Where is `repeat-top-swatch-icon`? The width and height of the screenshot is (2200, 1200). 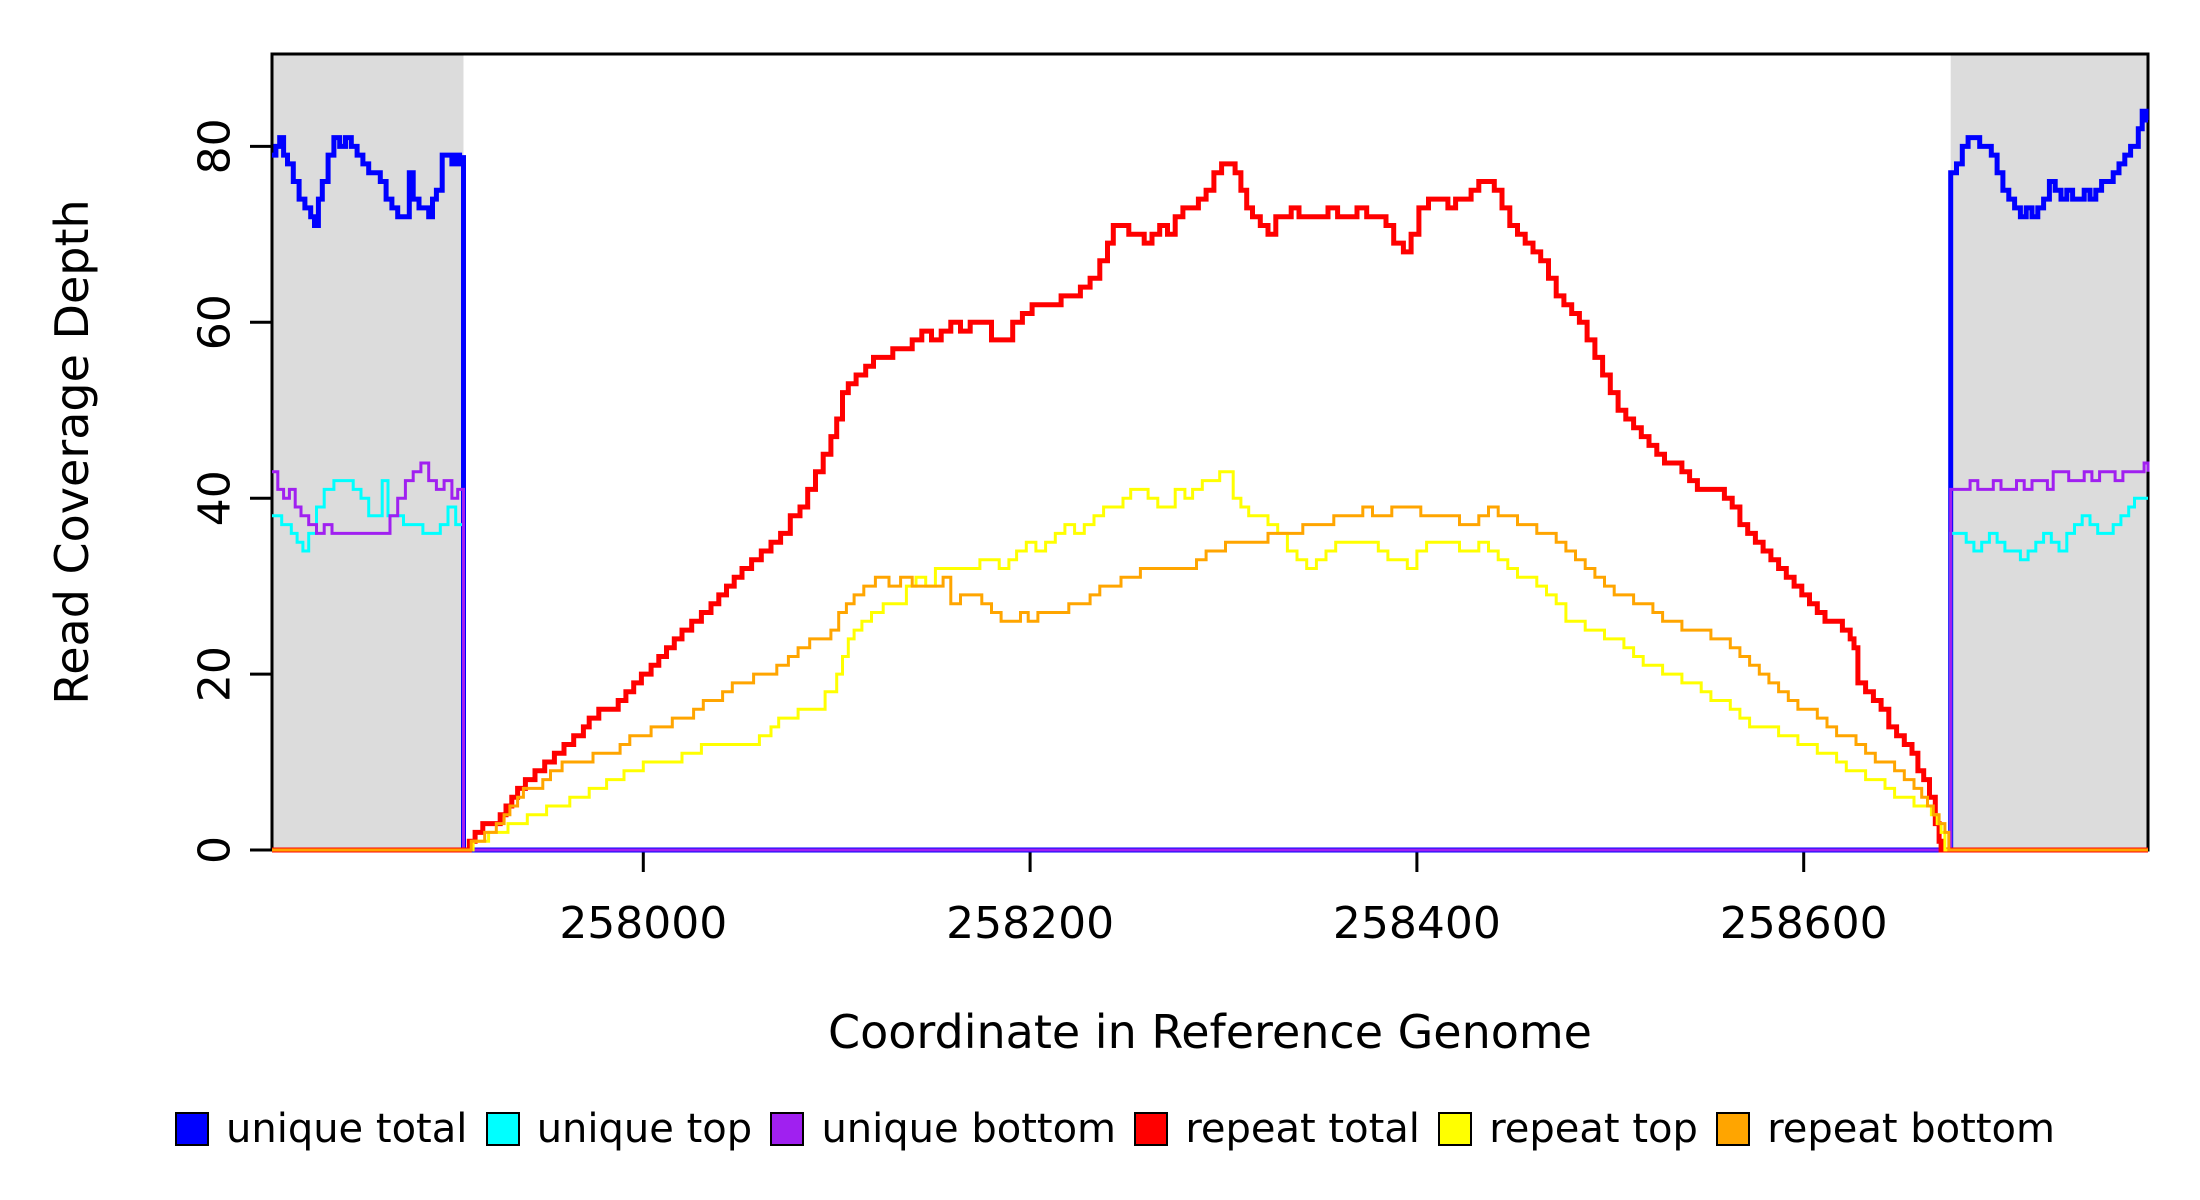
repeat-top-swatch-icon is located at coordinates (1455, 1129).